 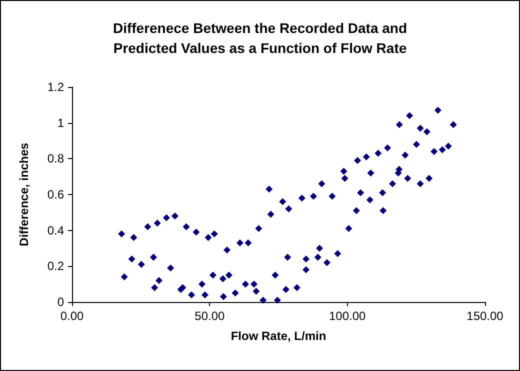 What do you see at coordinates (347, 316) in the screenshot?
I see `x-tick-label: 100.00` at bounding box center [347, 316].